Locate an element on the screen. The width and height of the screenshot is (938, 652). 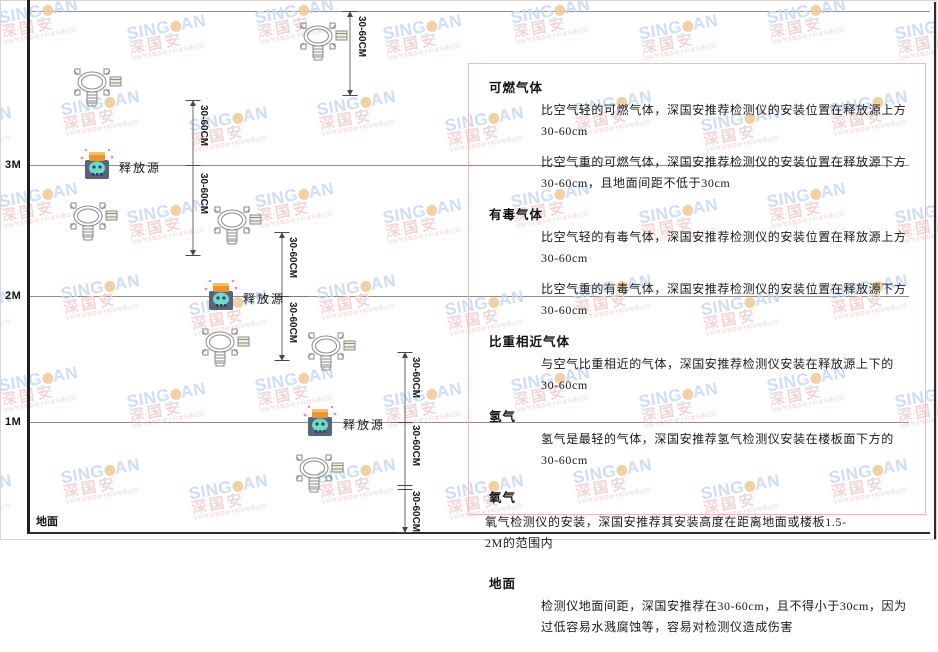
guideline-section-title: 可燃气体 is located at coordinates (516, 88).